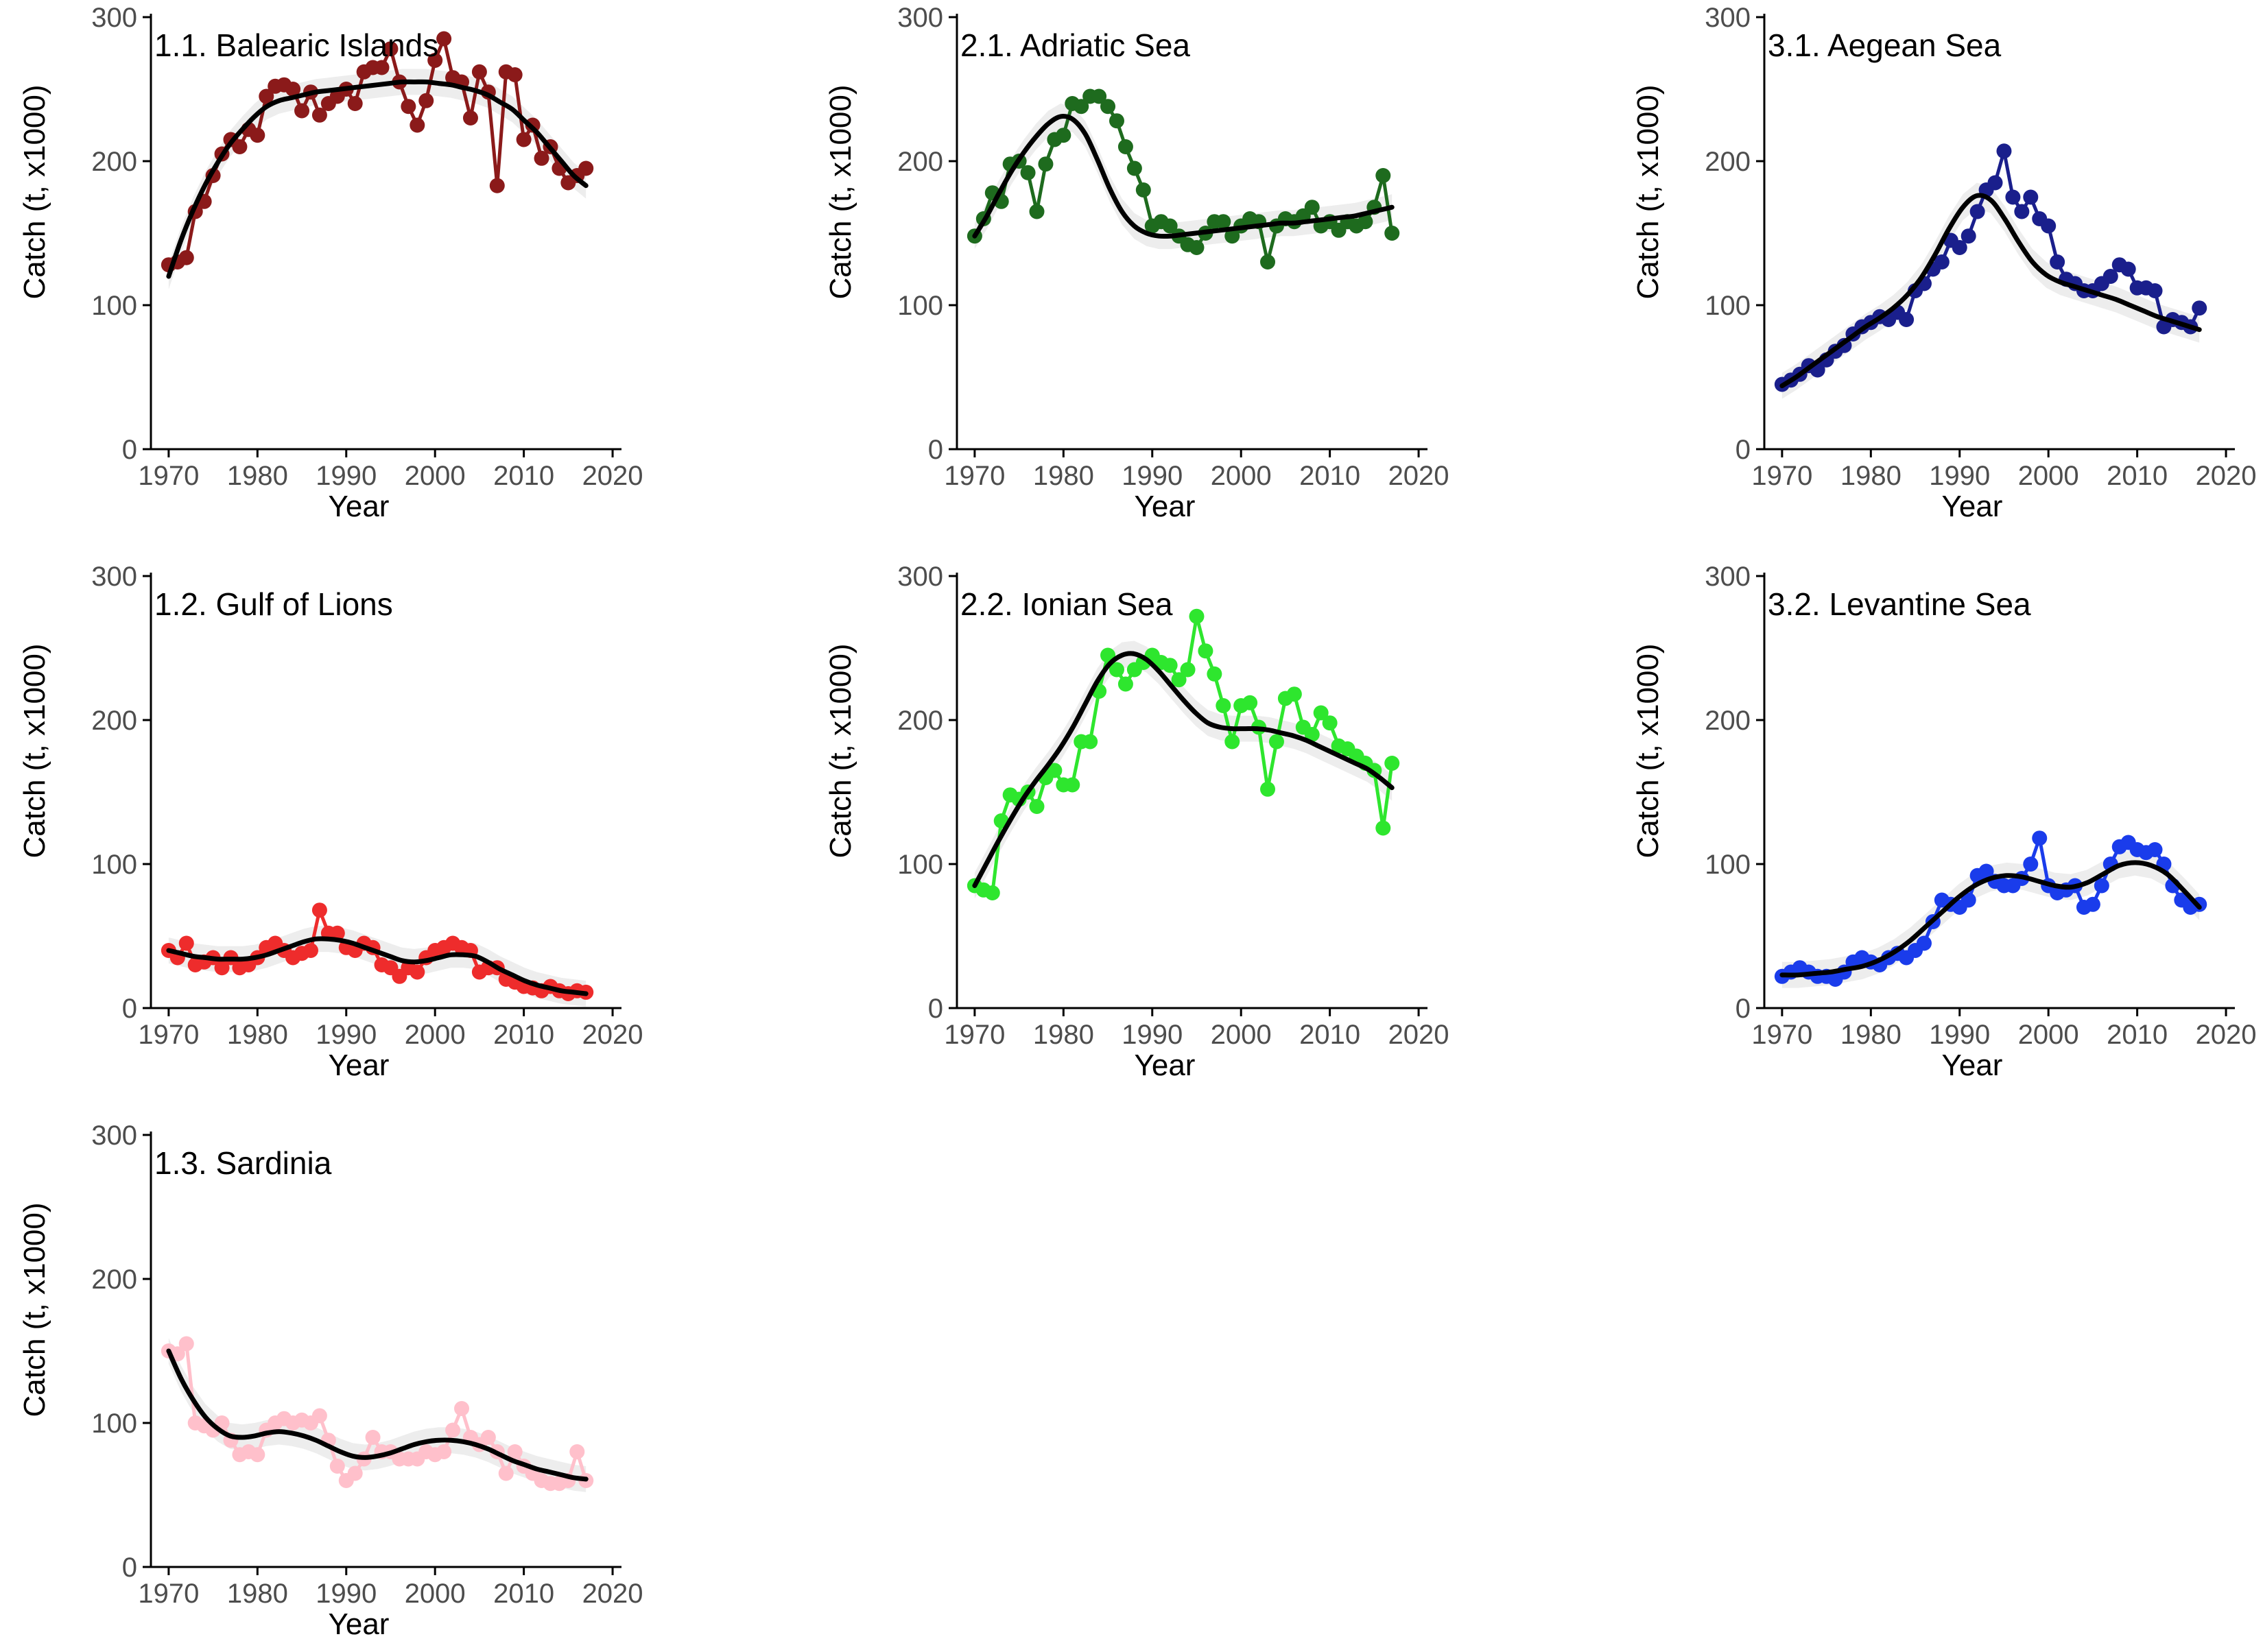 The height and width of the screenshot is (1652, 2263). What do you see at coordinates (243, 1163) in the screenshot?
I see `panel-title: 1.3. Sardinia` at bounding box center [243, 1163].